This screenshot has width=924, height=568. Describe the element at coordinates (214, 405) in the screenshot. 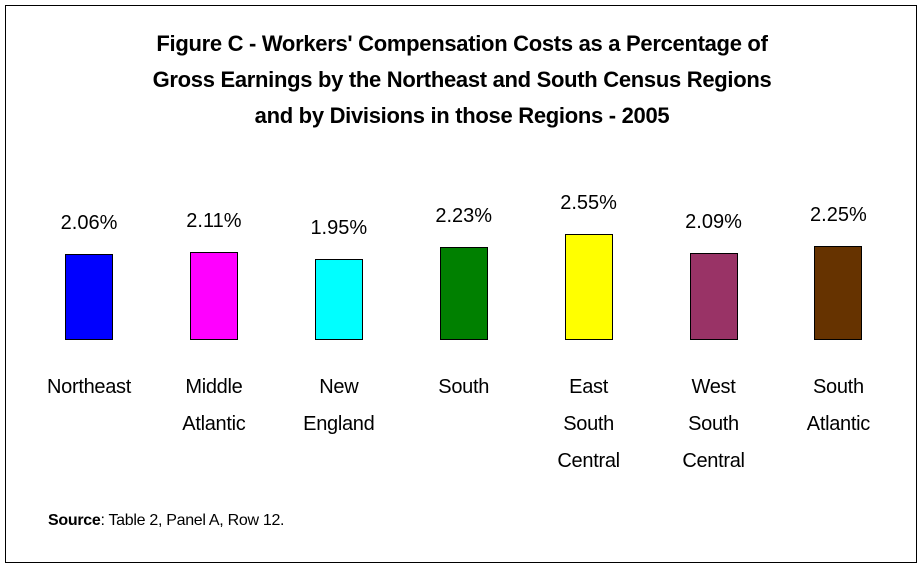

I see `category-label: Middle Atlantic` at that location.